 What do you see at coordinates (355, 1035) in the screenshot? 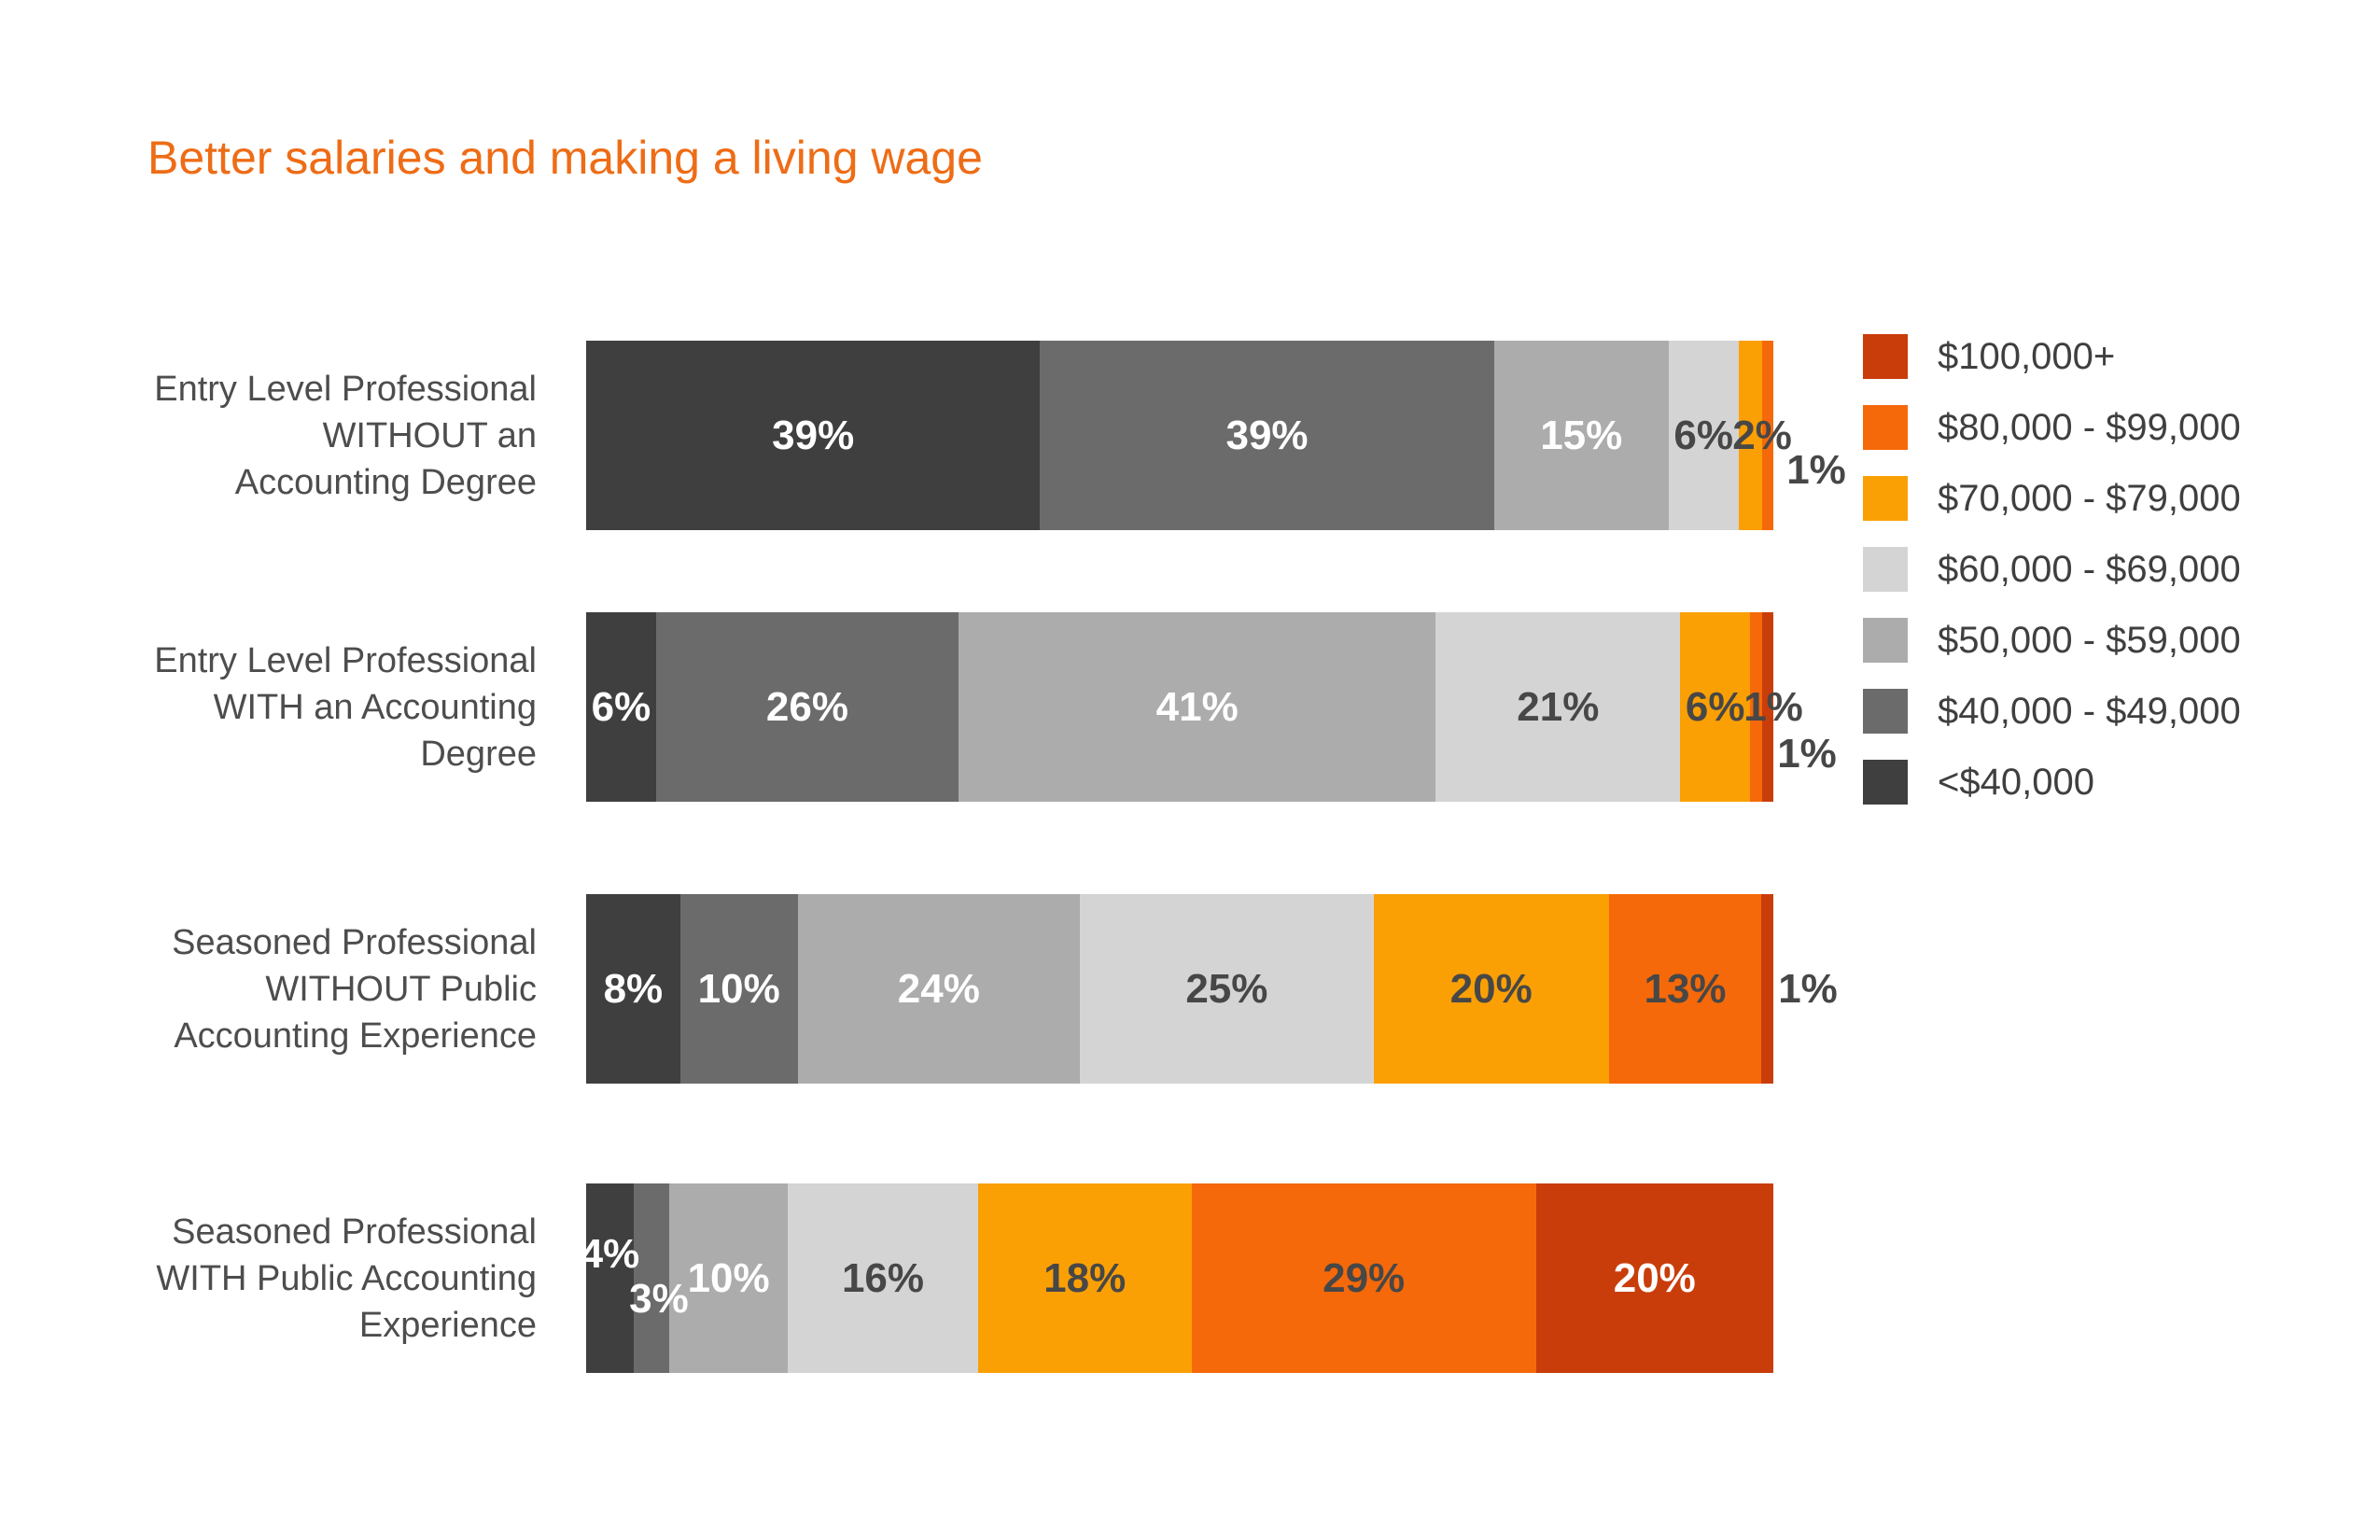
I see `category-label-line: Accounting Experience` at bounding box center [355, 1035].